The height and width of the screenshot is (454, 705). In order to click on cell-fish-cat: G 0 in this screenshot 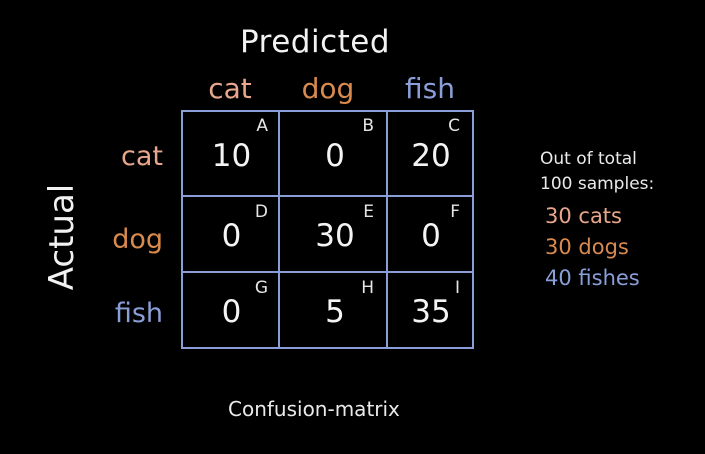, I will do `click(231, 310)`.